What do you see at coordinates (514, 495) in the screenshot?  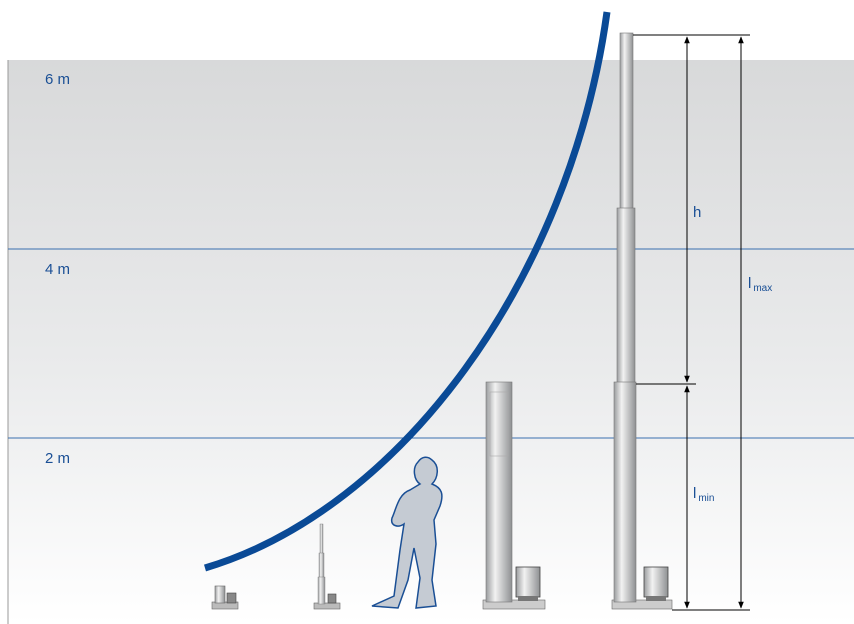 I see `mast-medium` at bounding box center [514, 495].